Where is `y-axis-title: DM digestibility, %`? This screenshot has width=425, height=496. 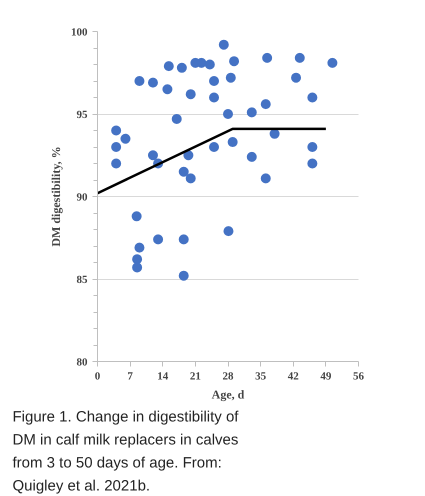 y-axis-title: DM digestibility, % is located at coordinates (56, 196).